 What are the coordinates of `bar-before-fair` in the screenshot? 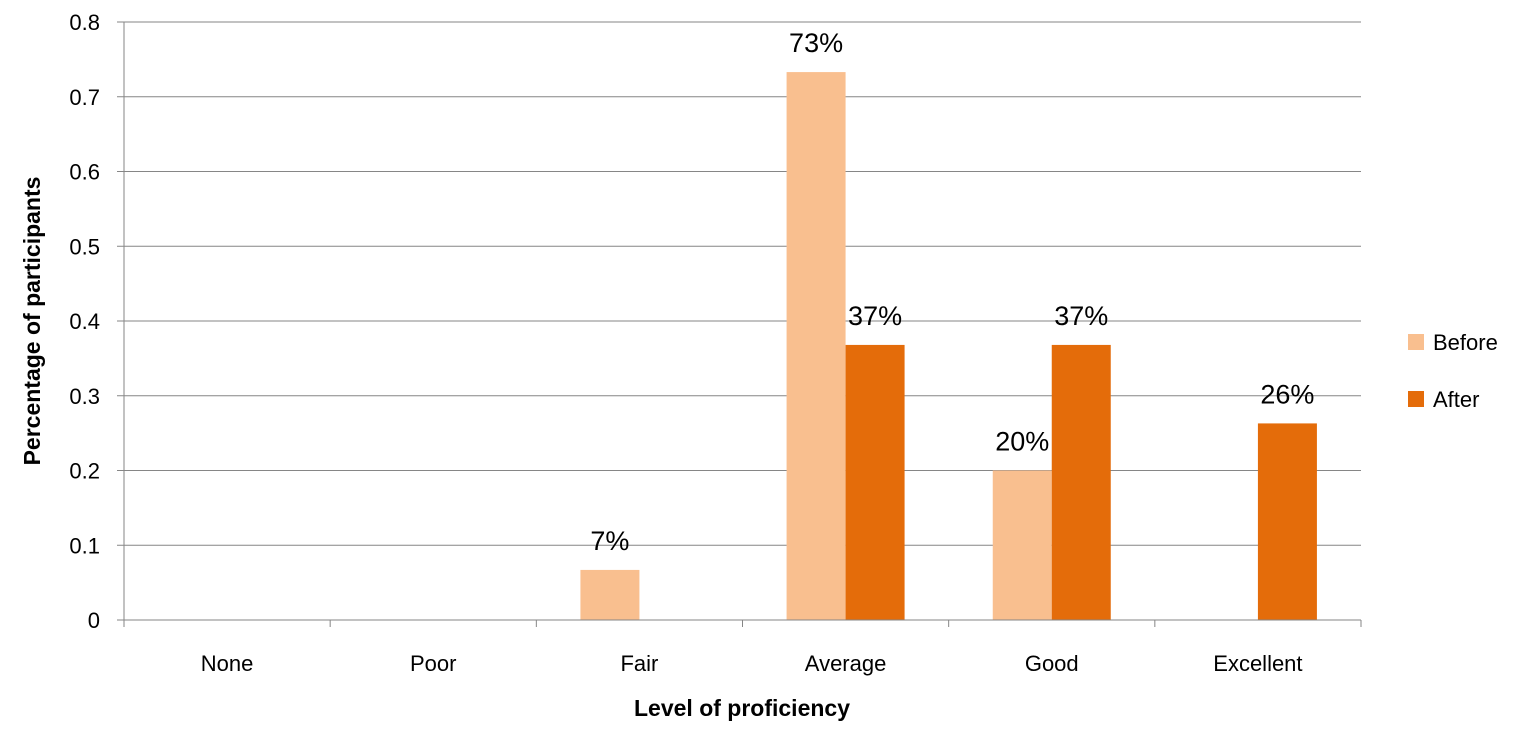 It's located at (610, 594).